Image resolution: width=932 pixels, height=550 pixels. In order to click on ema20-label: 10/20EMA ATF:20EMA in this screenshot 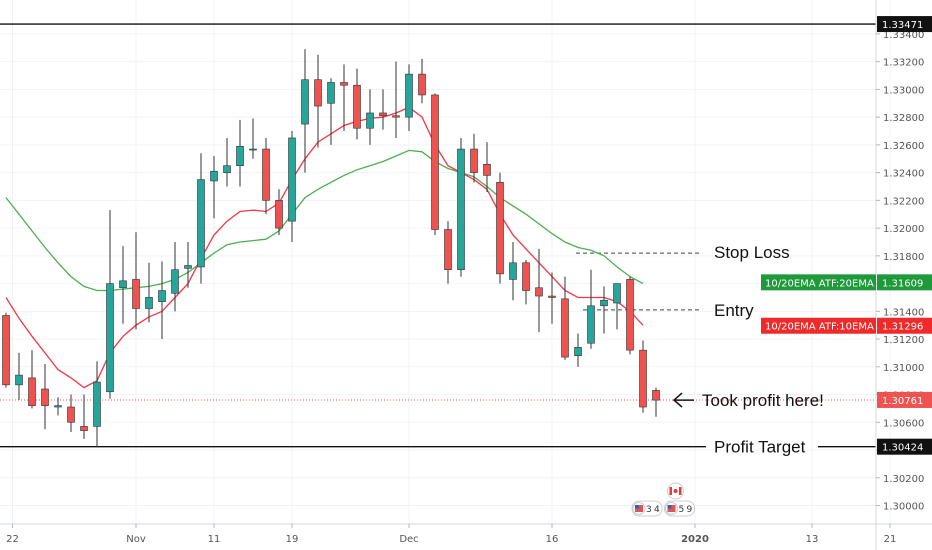, I will do `click(818, 282)`.